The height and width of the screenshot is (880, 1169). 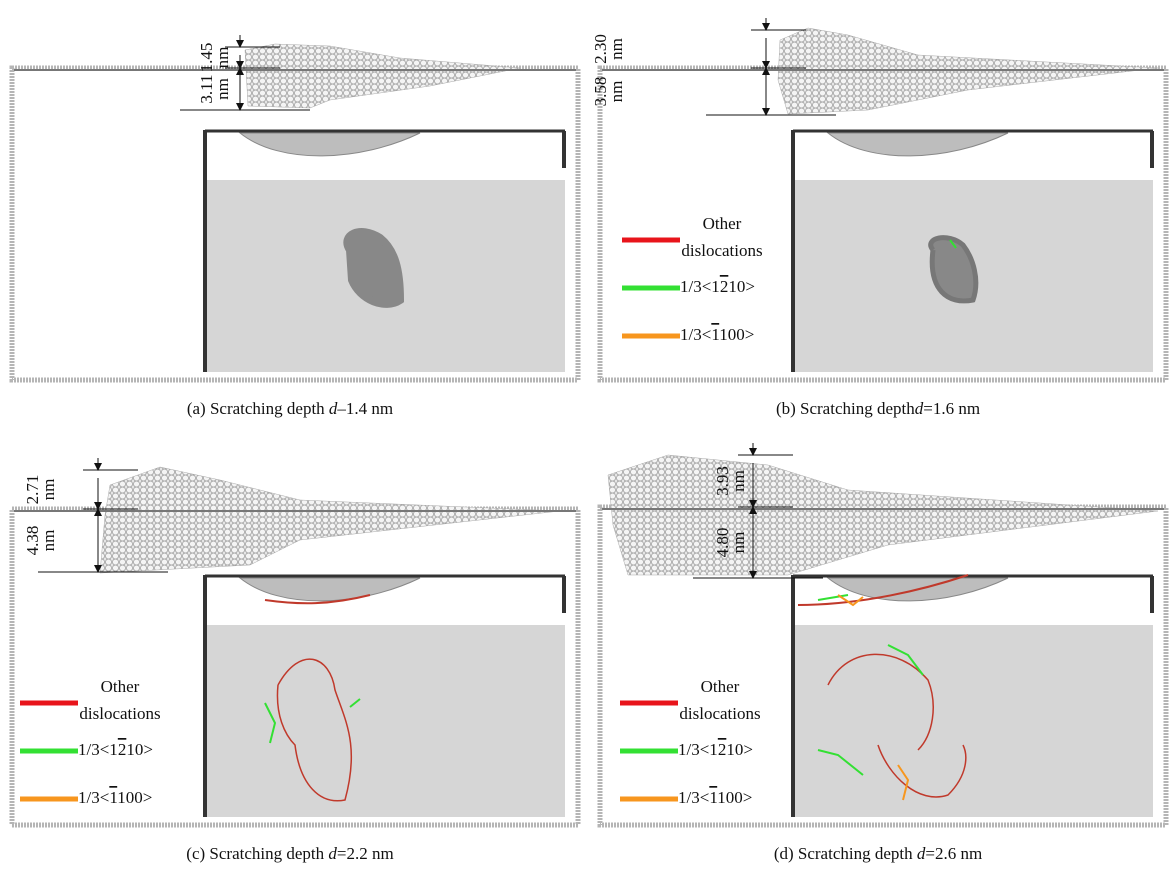 What do you see at coordinates (365, 853) in the screenshot?
I see `caption-text: =2.2 nm` at bounding box center [365, 853].